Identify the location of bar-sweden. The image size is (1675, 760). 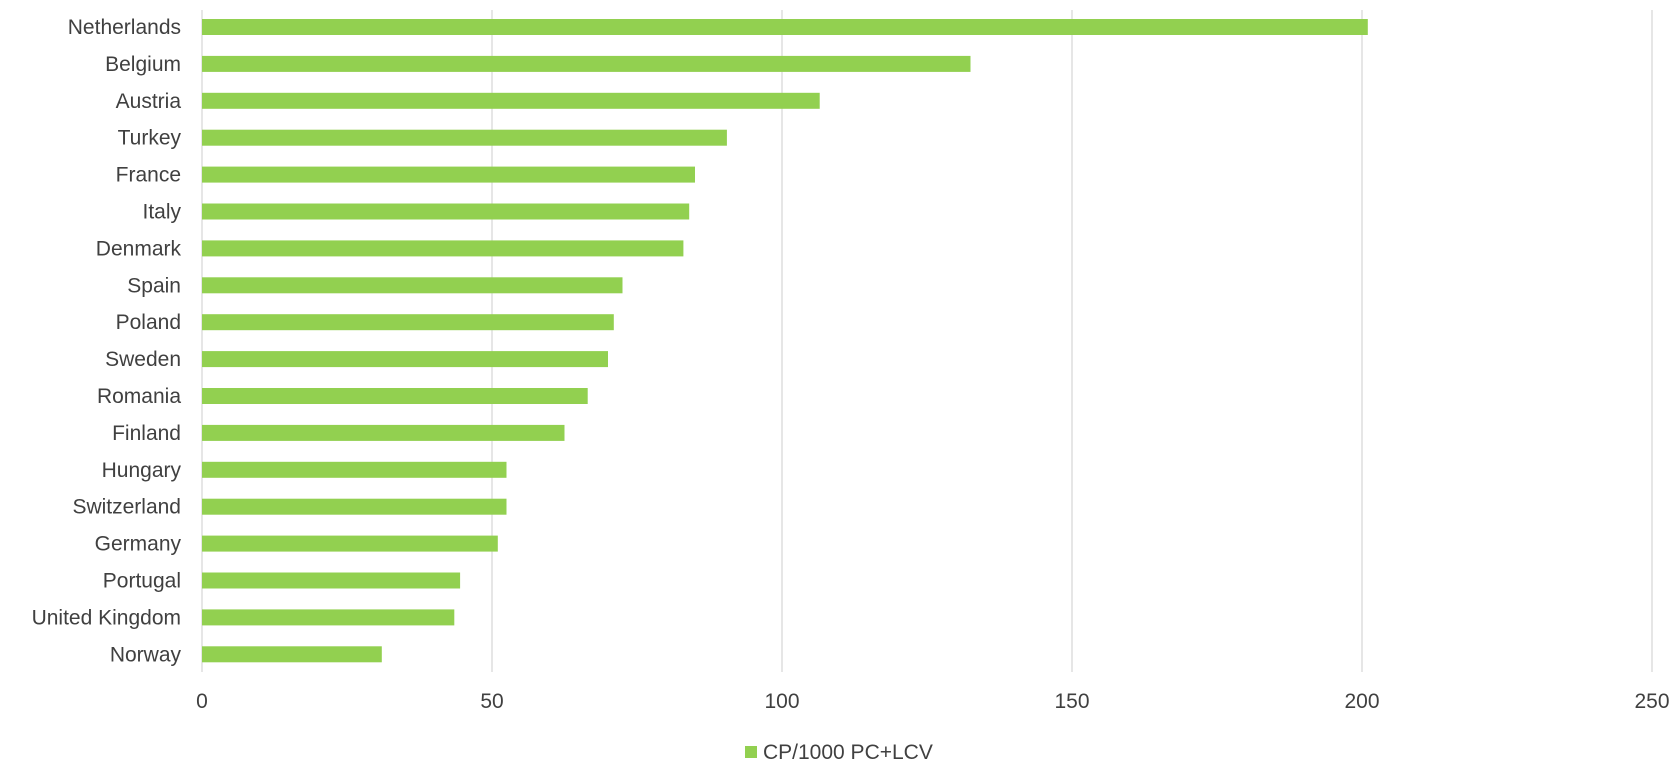
(405, 359).